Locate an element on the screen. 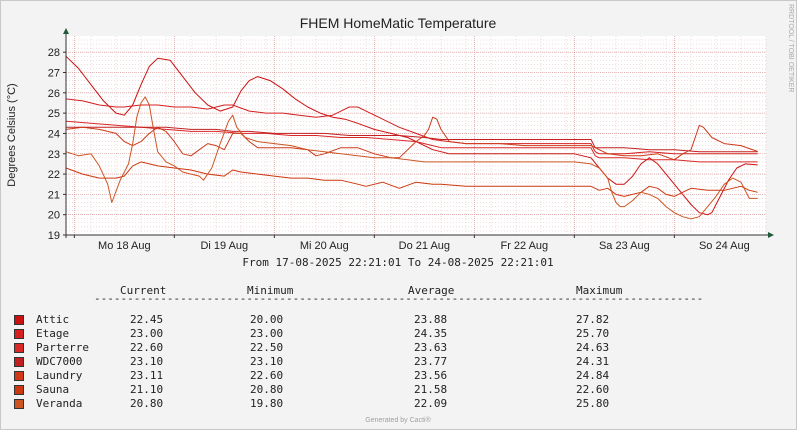 The image size is (797, 430). legend-value-maximum: 24.31 is located at coordinates (593, 361).